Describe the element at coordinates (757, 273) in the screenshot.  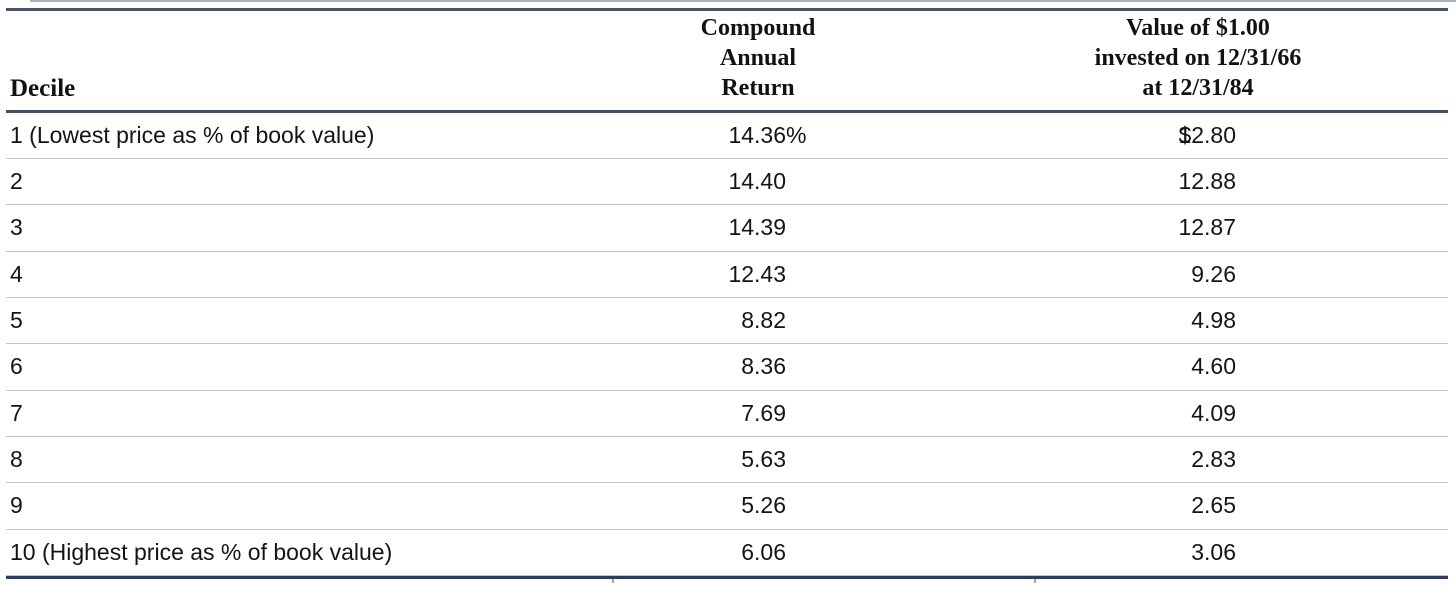
I see `return-cell: 12.43` at that location.